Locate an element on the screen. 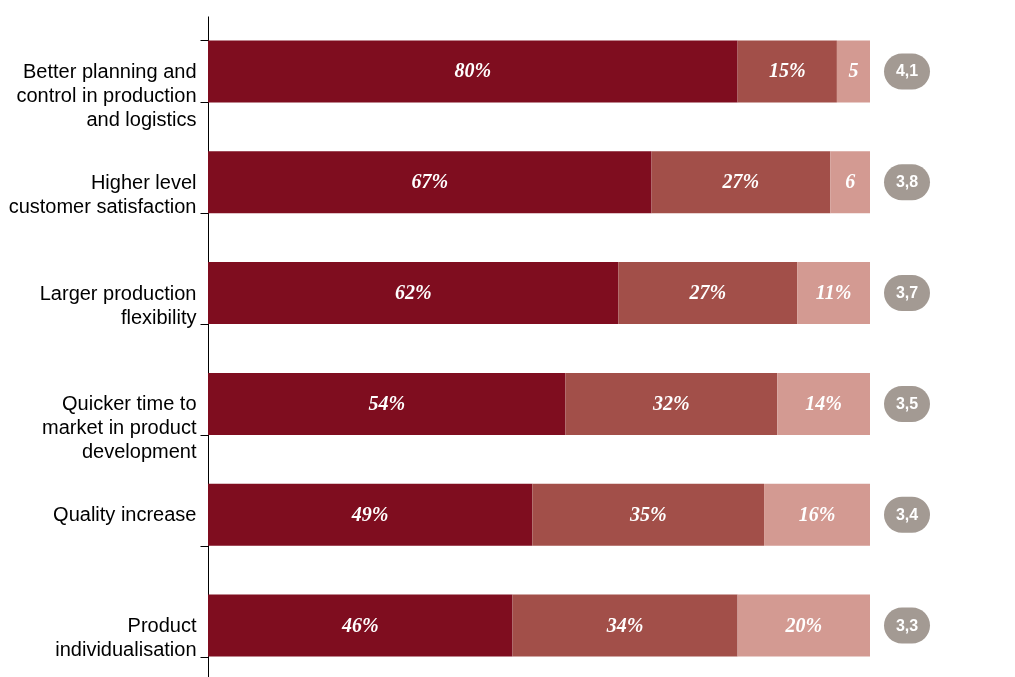 The height and width of the screenshot is (677, 1015). data-label: 62% is located at coordinates (413, 292).